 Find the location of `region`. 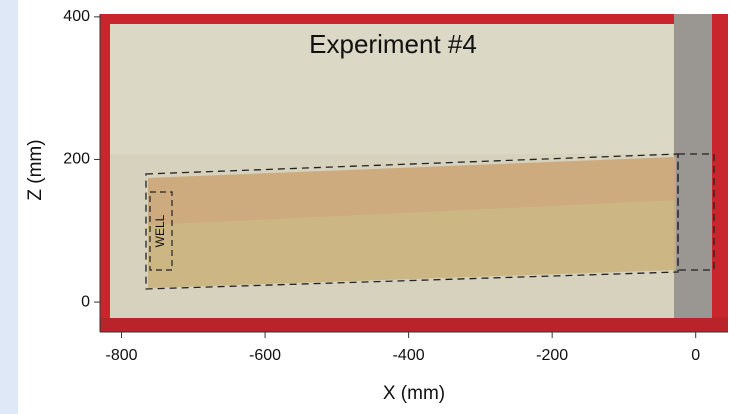

region is located at coordinates (696, 212).